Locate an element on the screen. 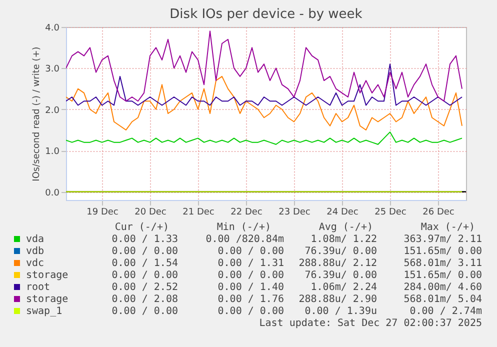 The width and height of the screenshot is (497, 347). y-axis-title: IOs/second read (-) / write (+) is located at coordinates (37, 114).